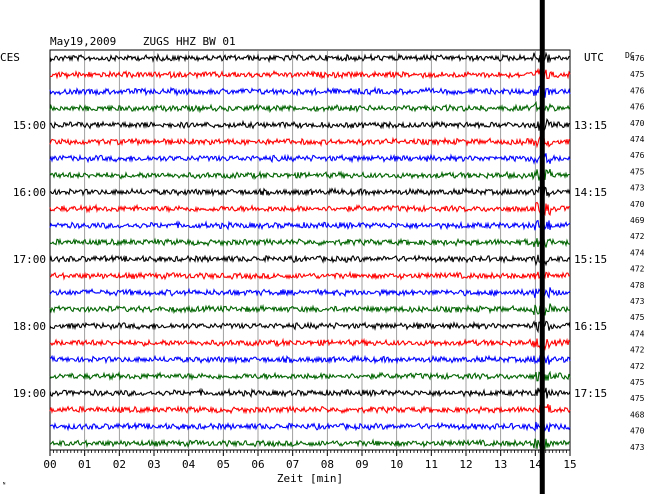 The image size is (650, 494). I want to click on utc-label: UTC, so click(594, 57).